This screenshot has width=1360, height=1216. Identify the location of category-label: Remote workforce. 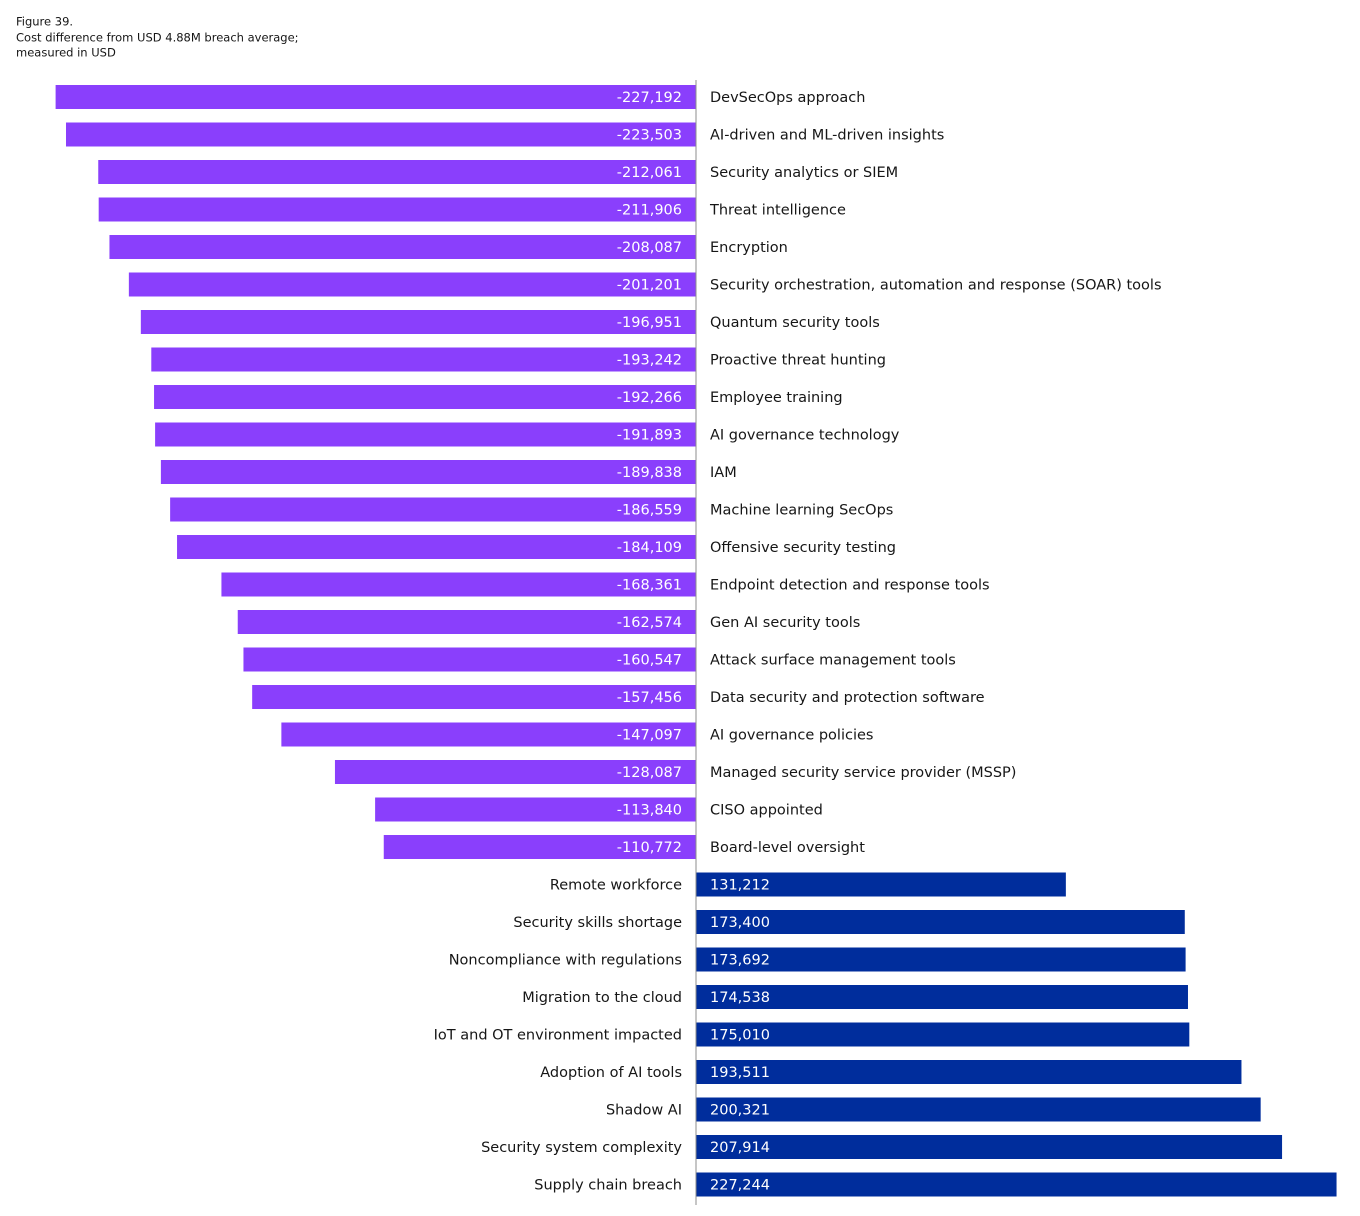
(616, 886).